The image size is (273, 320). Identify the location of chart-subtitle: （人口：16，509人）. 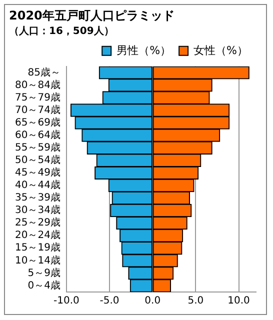
(61, 30).